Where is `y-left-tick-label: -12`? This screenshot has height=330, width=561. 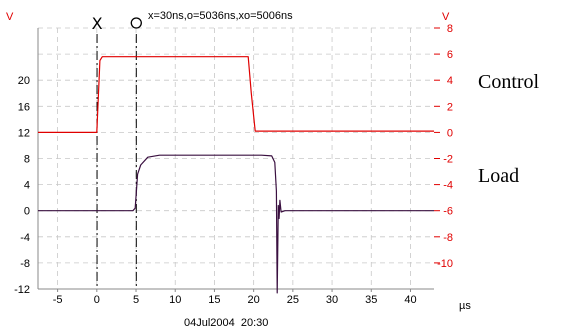 y-left-tick-label: -12 is located at coordinates (22, 290).